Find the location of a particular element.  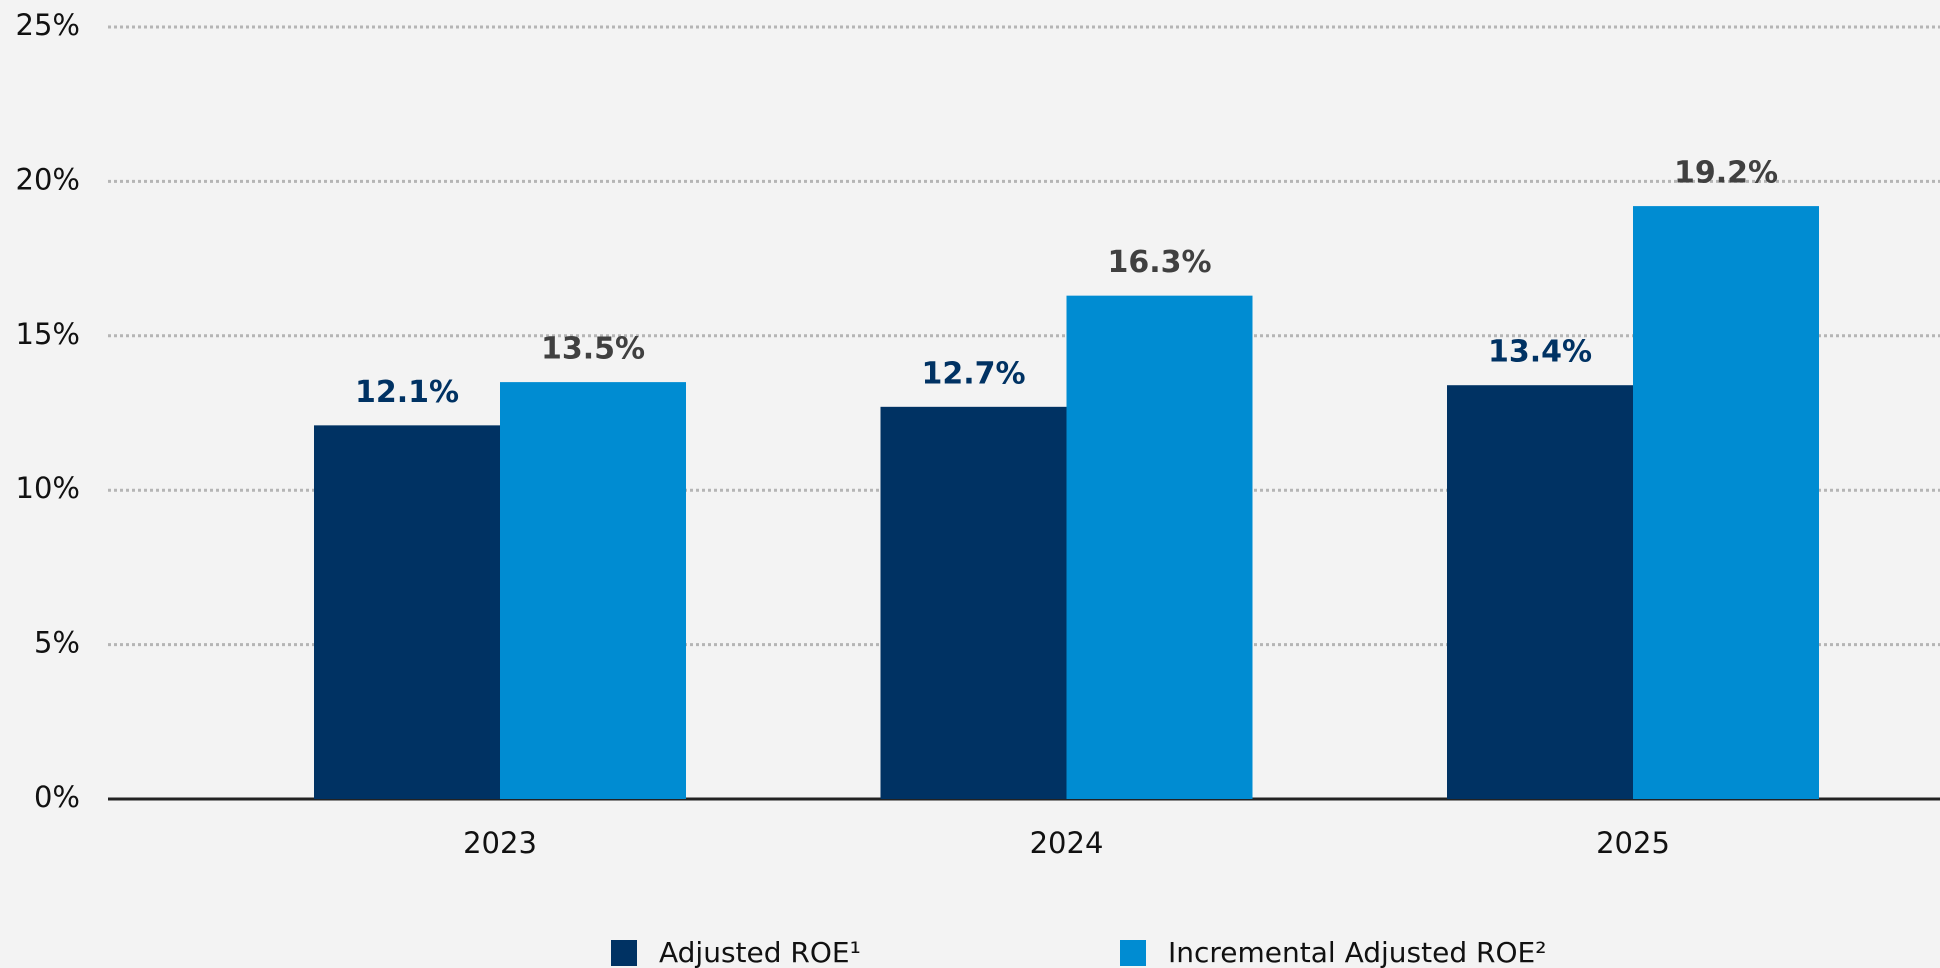

x-tick-label: 2024 is located at coordinates (1067, 843).